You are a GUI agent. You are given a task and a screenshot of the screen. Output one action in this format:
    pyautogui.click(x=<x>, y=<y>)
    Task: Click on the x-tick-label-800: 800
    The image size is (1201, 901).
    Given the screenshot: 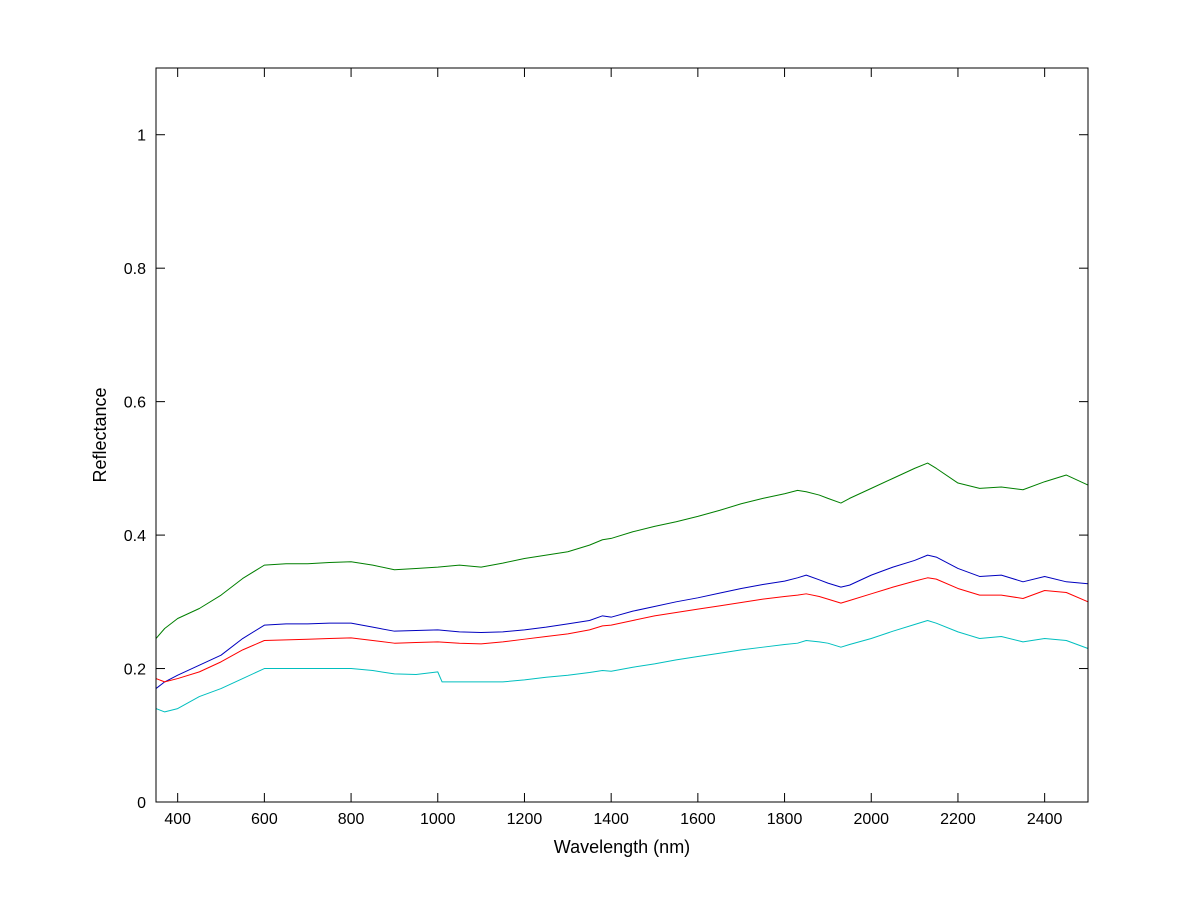 What is the action you would take?
    pyautogui.click(x=351, y=819)
    